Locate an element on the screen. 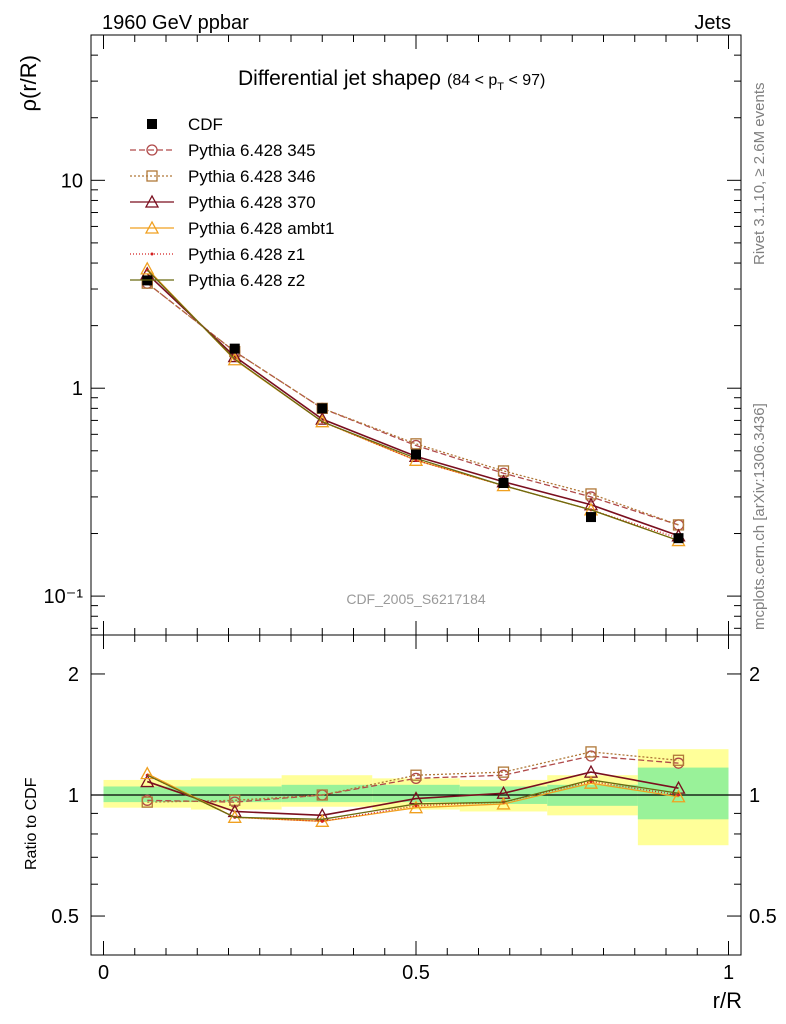 The height and width of the screenshot is (1024, 786). y-tick-label: 10⁻¹ is located at coordinates (64, 597).